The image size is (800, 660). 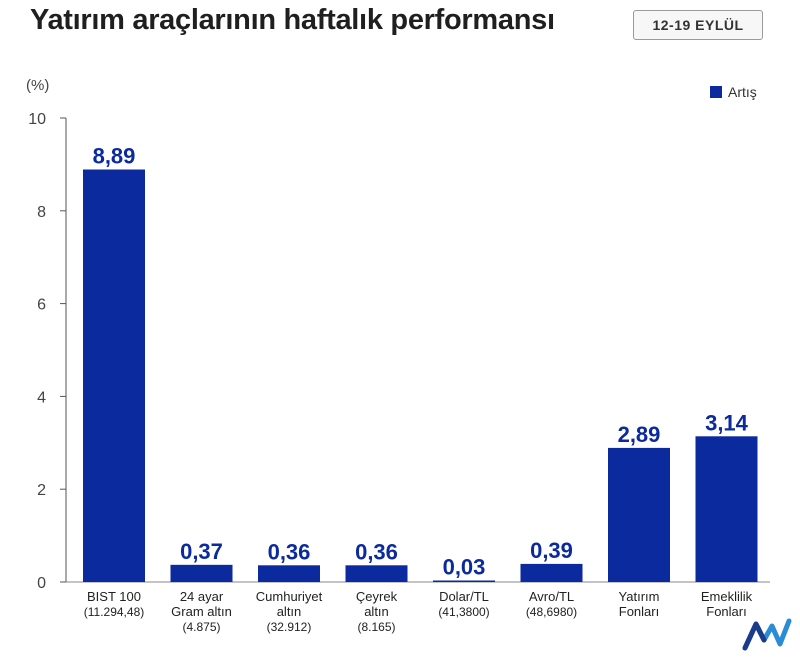 What do you see at coordinates (463, 612) in the screenshot?
I see `x-category-sublabel: (41,3800)` at bounding box center [463, 612].